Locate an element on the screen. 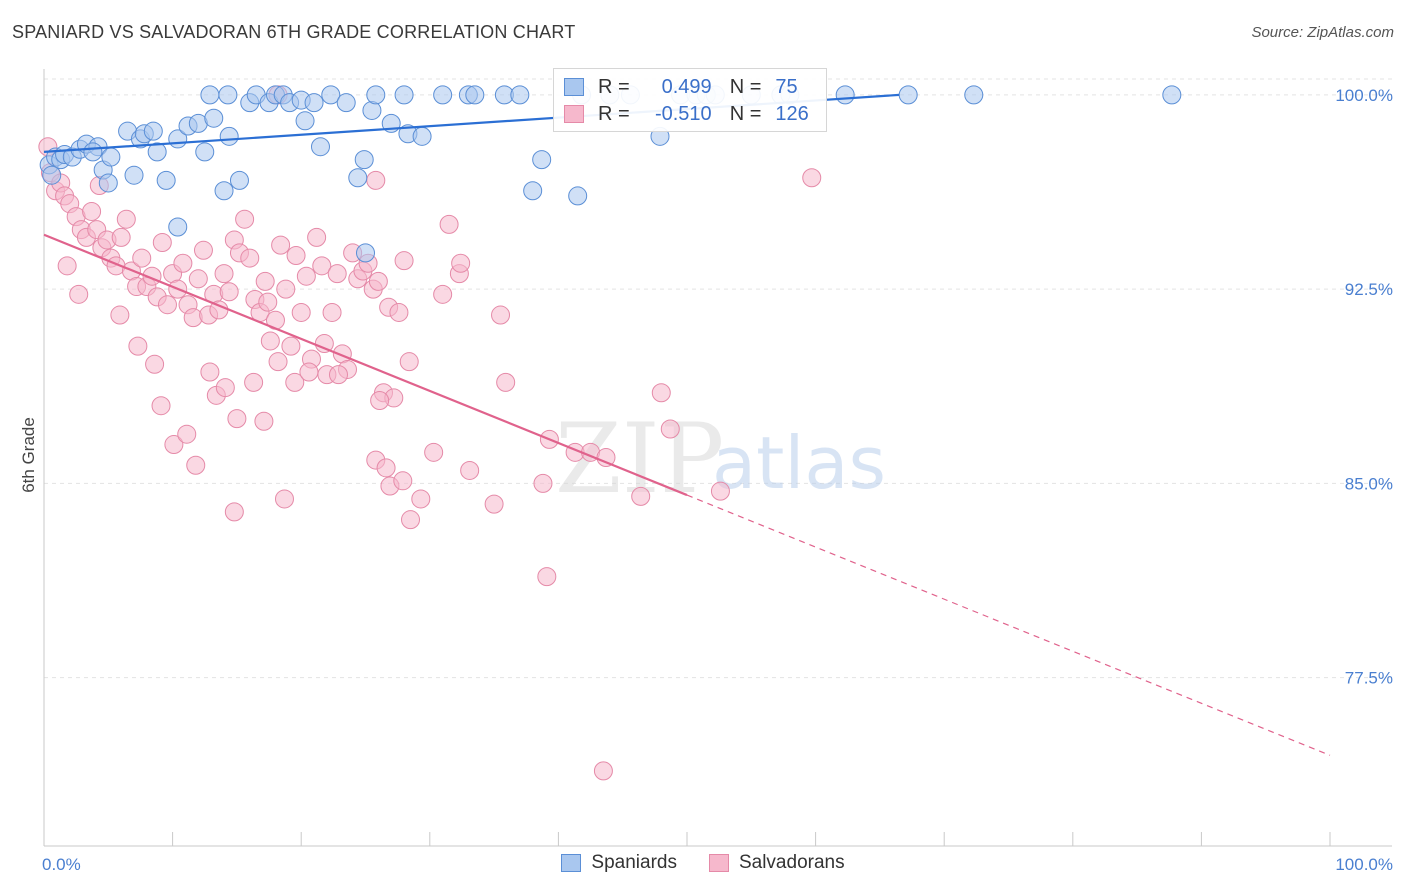  spaniards-swatch is located at coordinates (574, 87).